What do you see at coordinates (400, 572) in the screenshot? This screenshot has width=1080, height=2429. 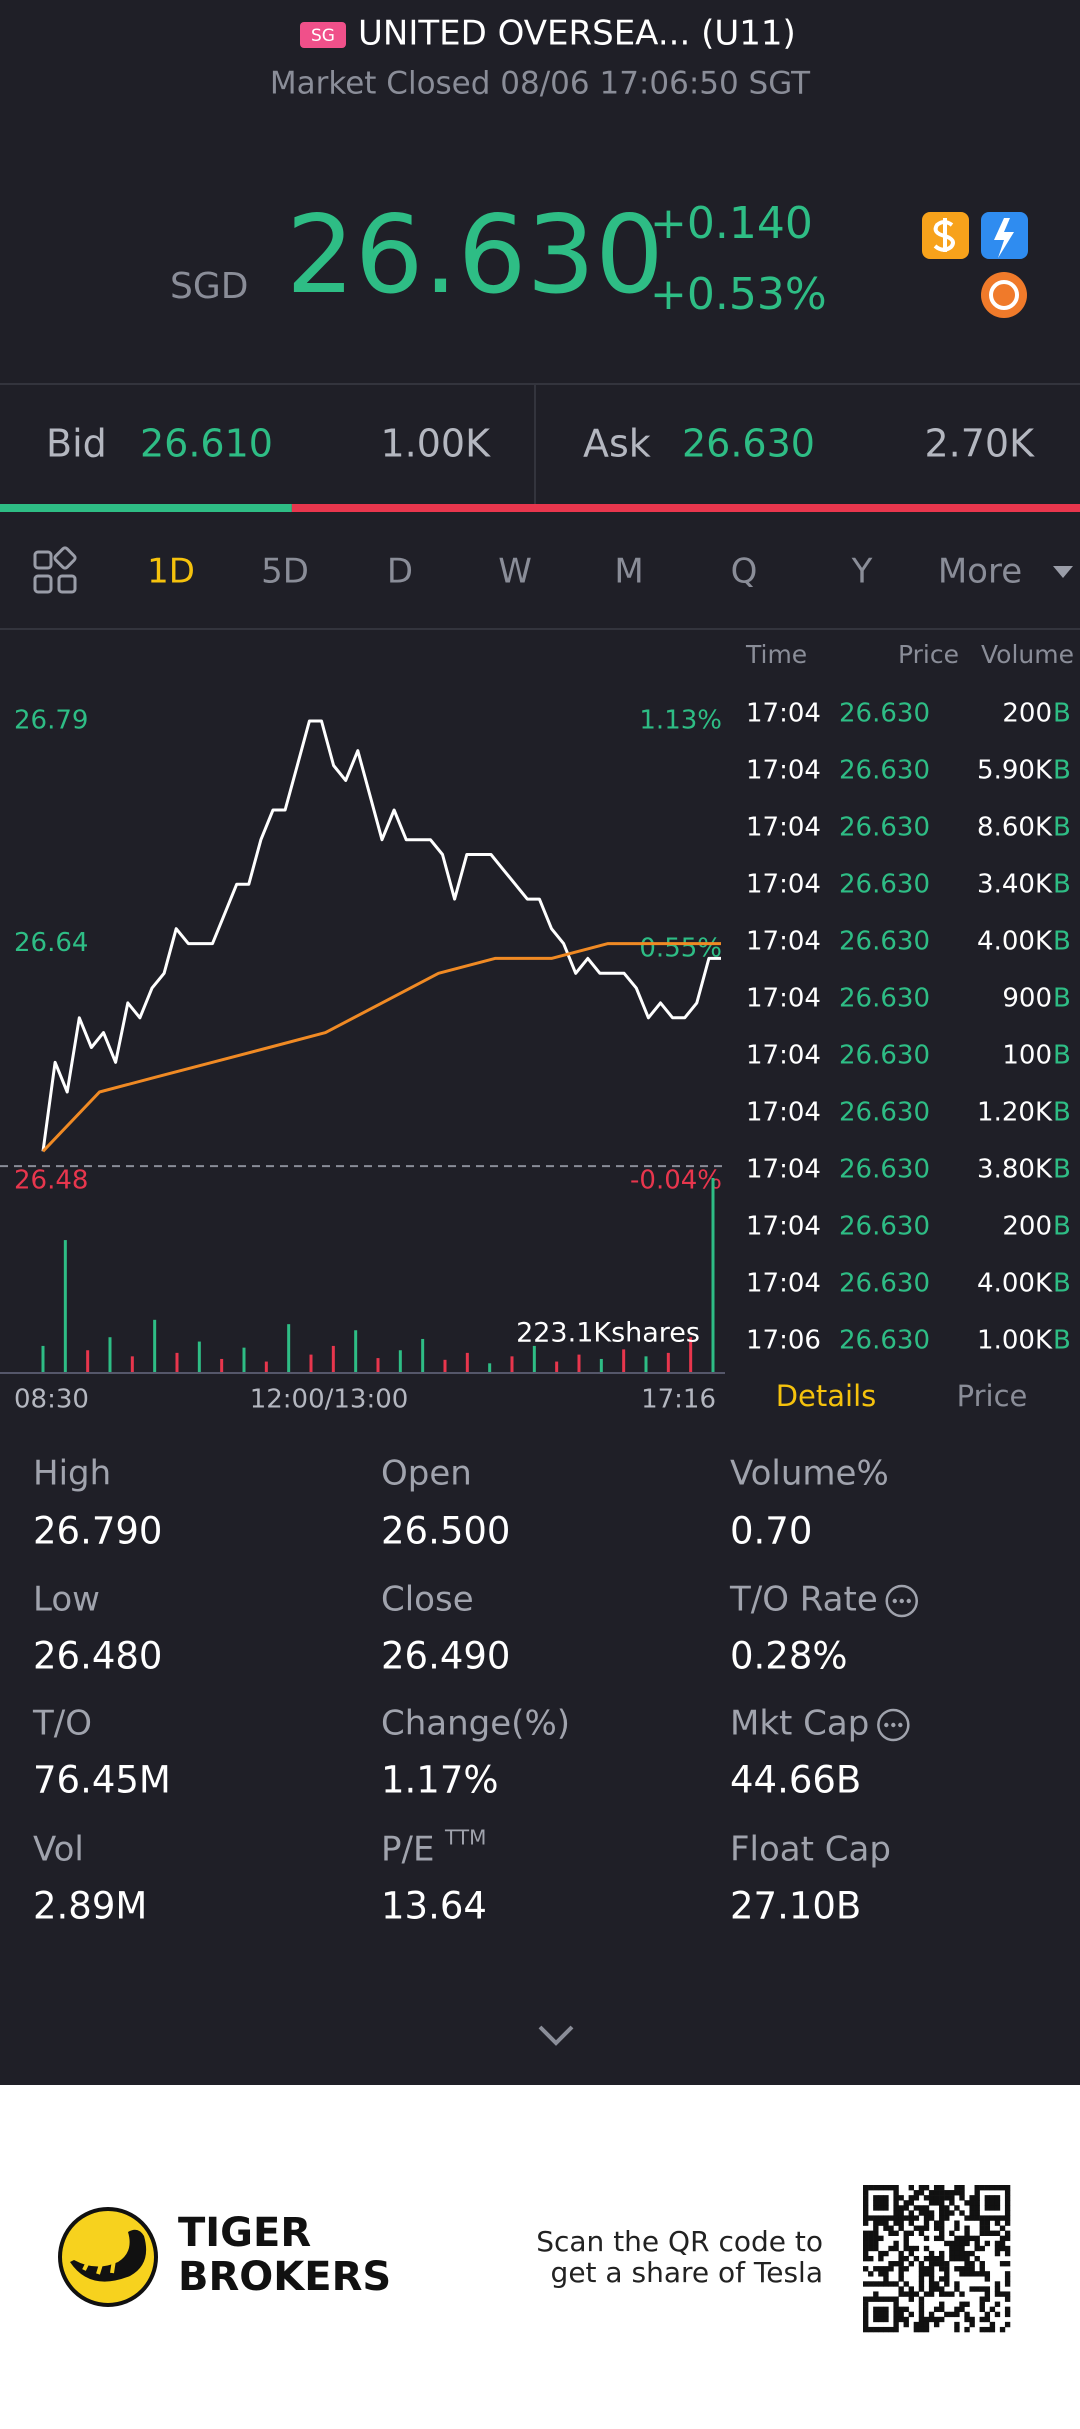 I see `period-tab: D` at bounding box center [400, 572].